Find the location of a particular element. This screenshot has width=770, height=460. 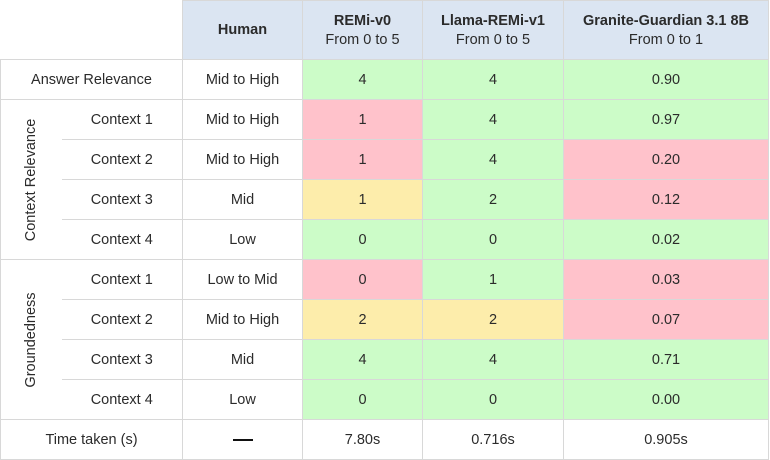

time-taken-row: Time taken (s) 7.80s 0.716s 0.905s is located at coordinates (384, 439).